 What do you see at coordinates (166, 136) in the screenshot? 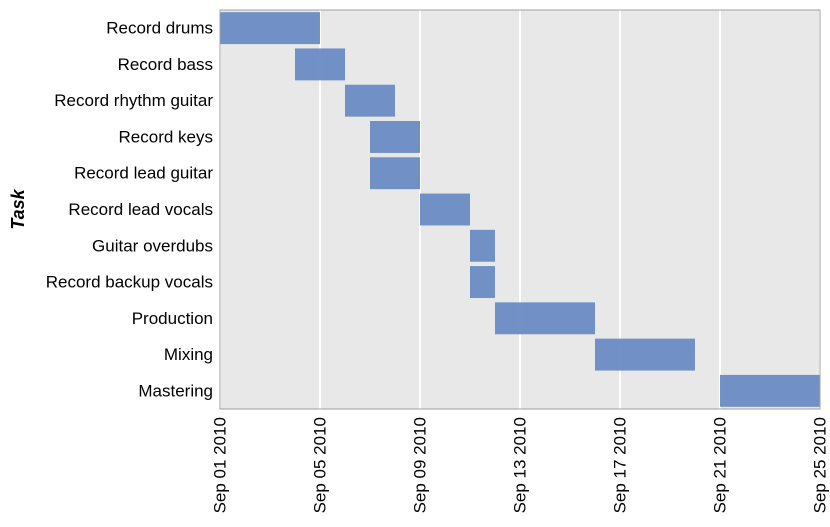
I see `y-tick-label: Record keys` at bounding box center [166, 136].